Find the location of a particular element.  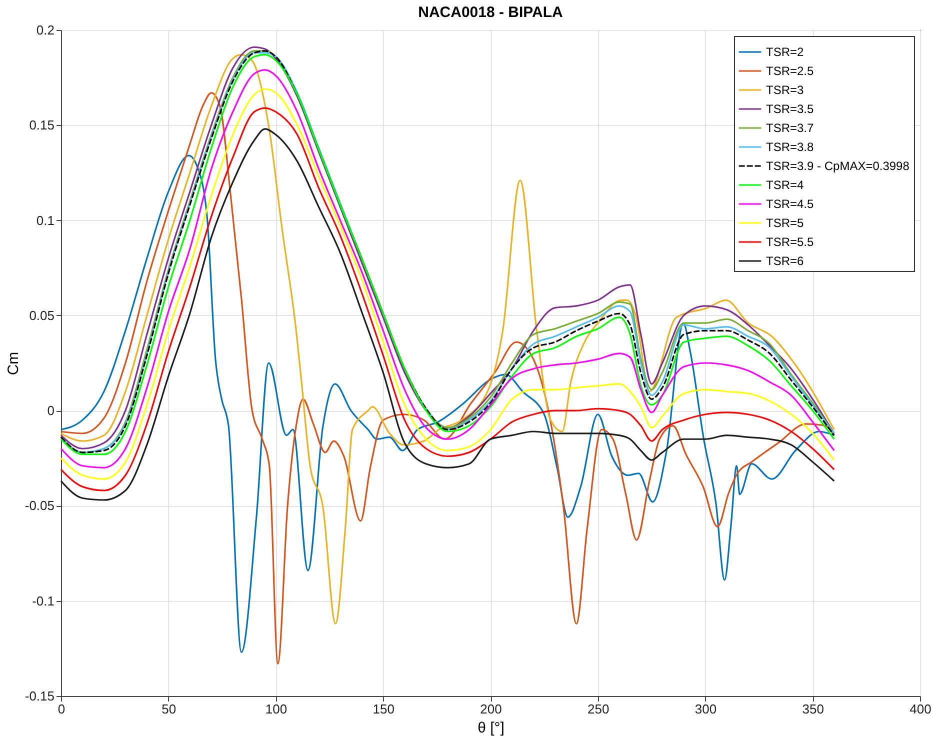

x-tick-label: 150 is located at coordinates (383, 709).